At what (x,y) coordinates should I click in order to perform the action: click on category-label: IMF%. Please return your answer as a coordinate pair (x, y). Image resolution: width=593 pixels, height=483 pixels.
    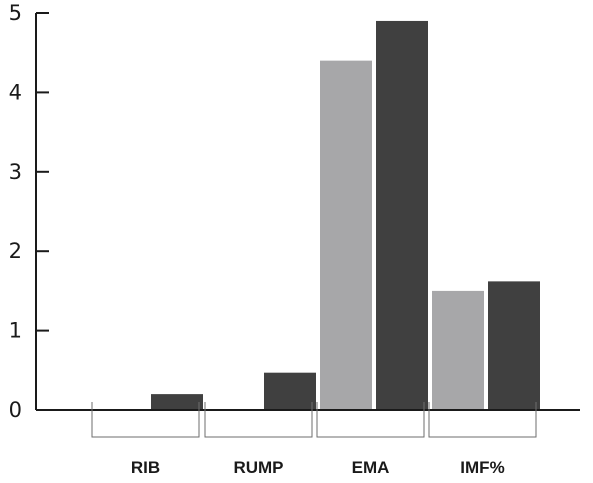
    Looking at the image, I should click on (482, 467).